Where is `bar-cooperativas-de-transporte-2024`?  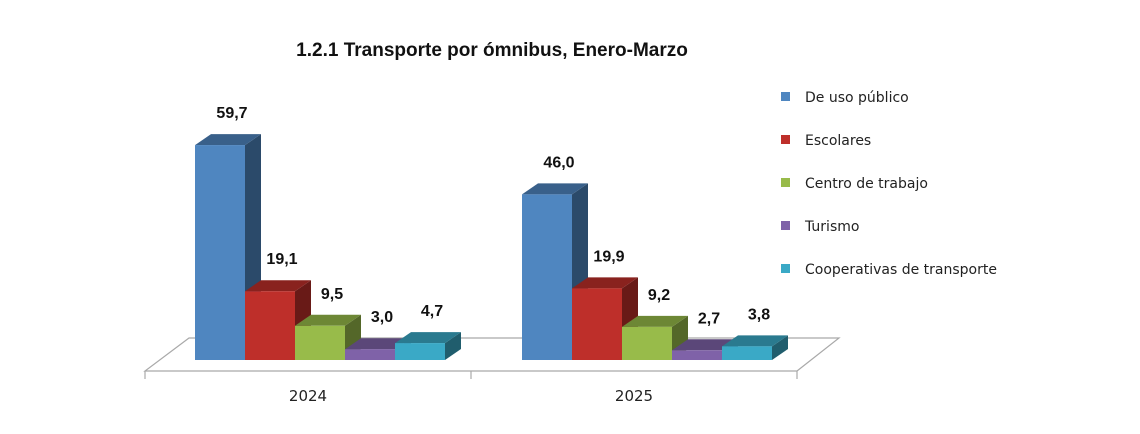
bar-cooperativas-de-transporte-2024 is located at coordinates (420, 351).